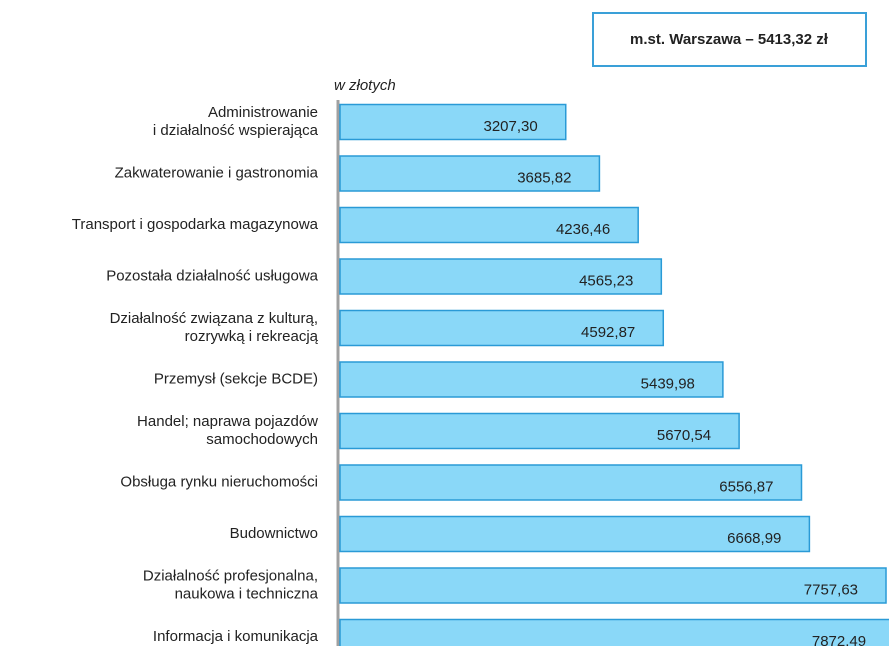 This screenshot has width=889, height=646. What do you see at coordinates (684, 435) in the screenshot?
I see `value-label: 5670,54` at bounding box center [684, 435].